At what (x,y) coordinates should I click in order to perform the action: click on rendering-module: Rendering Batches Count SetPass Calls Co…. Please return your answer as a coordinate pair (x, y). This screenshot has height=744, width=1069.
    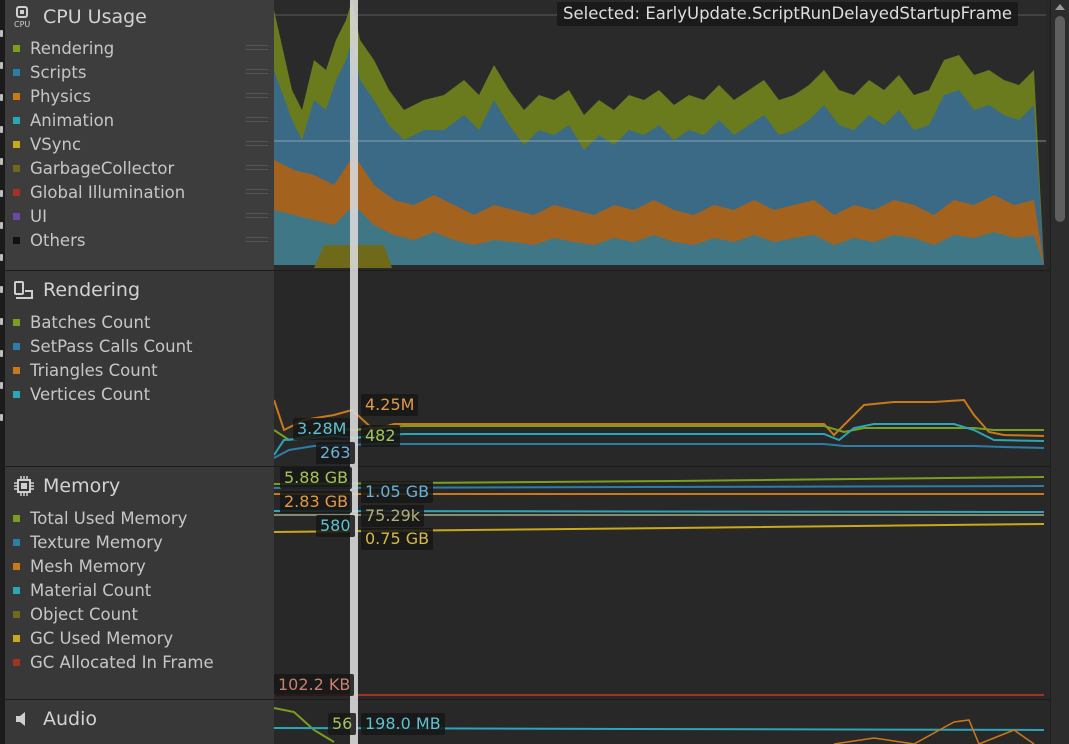
    Looking at the image, I should click on (139, 368).